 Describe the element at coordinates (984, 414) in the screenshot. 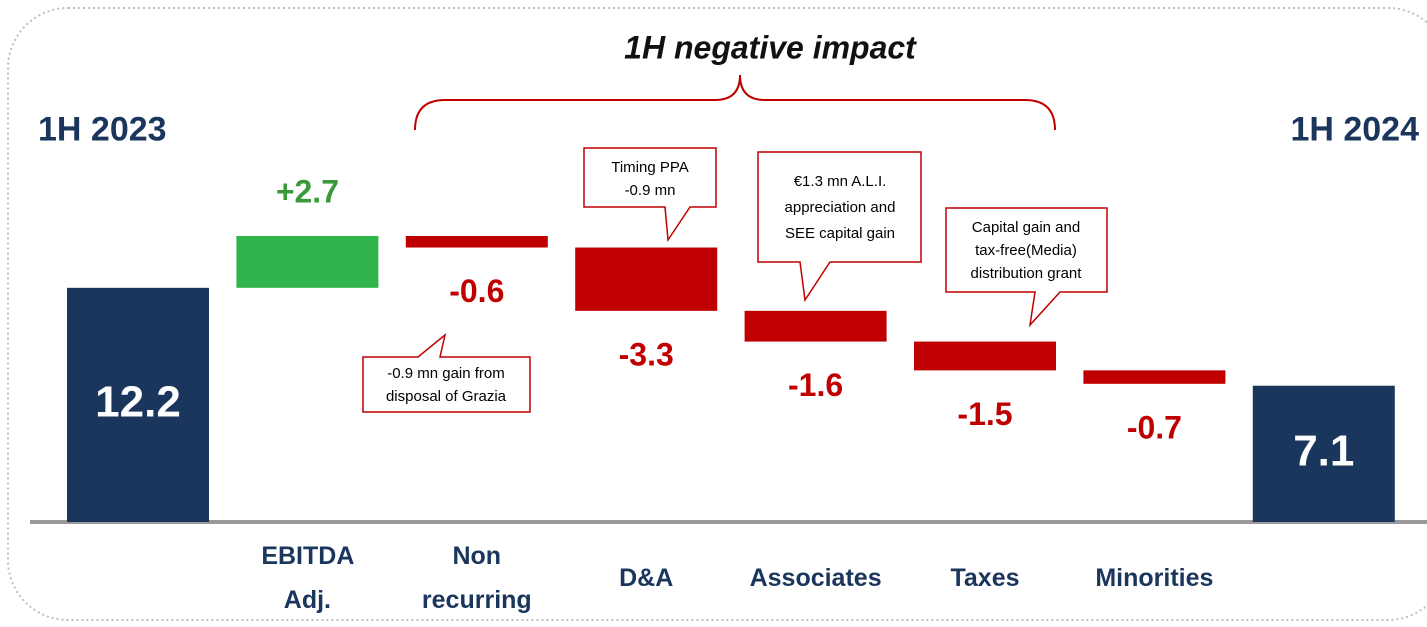

I see `value-label: -1.5` at that location.